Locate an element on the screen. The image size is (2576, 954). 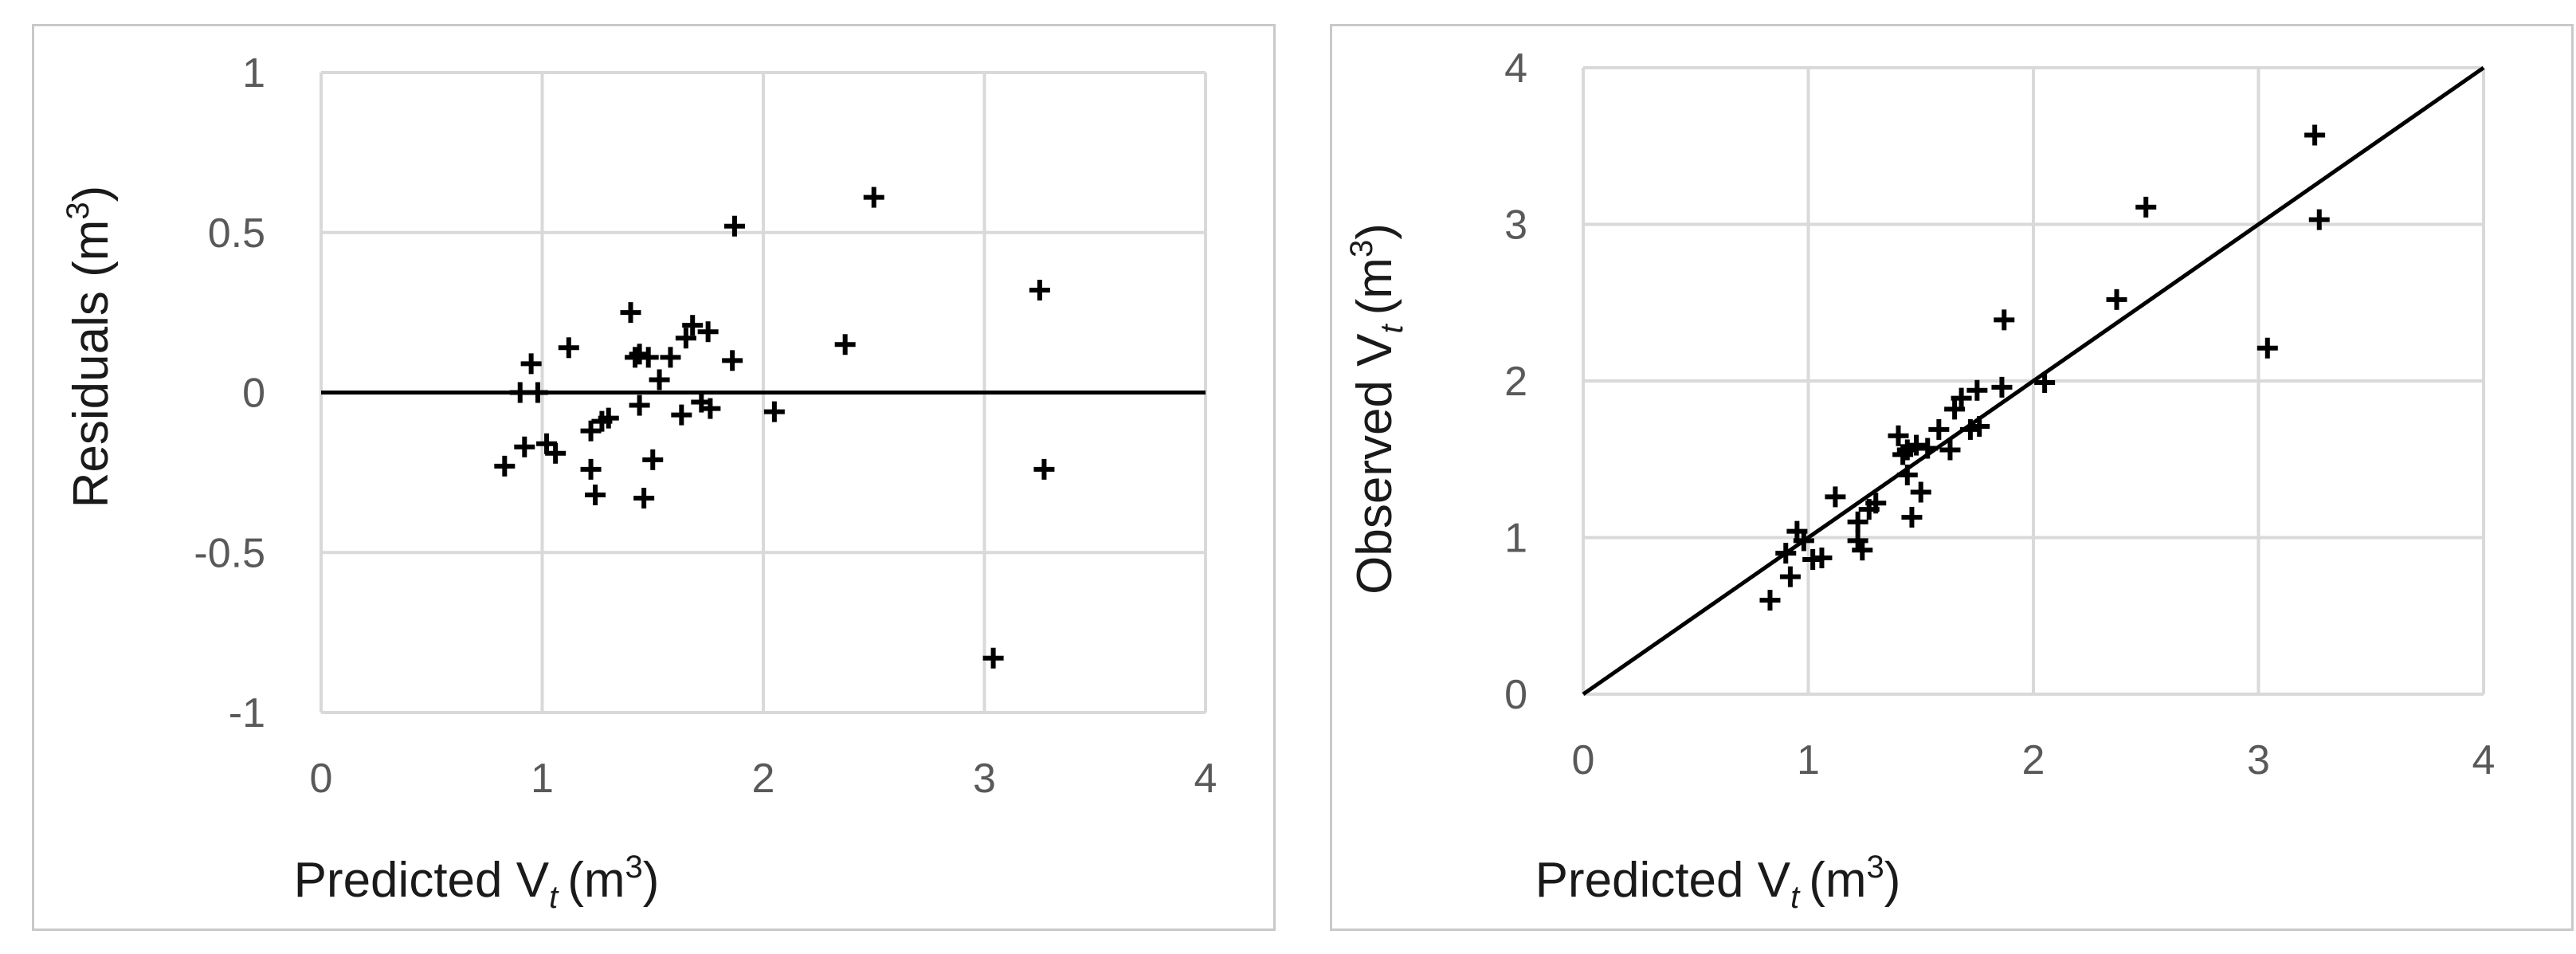
y-tick-label: 2 is located at coordinates (1515, 382).